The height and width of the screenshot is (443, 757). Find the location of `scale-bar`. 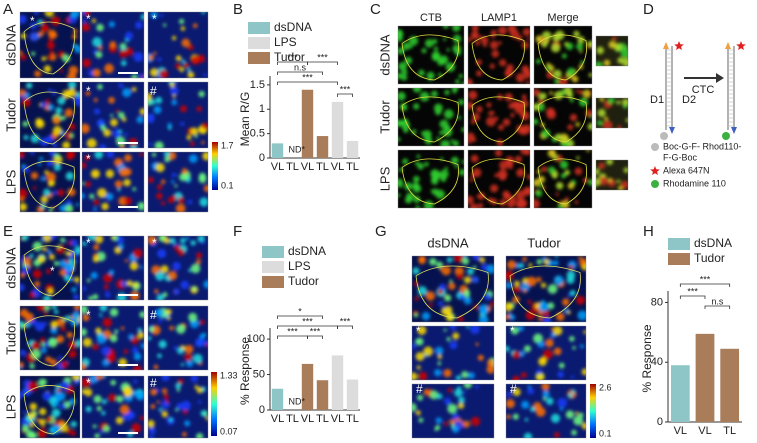

scale-bar is located at coordinates (128, 207).